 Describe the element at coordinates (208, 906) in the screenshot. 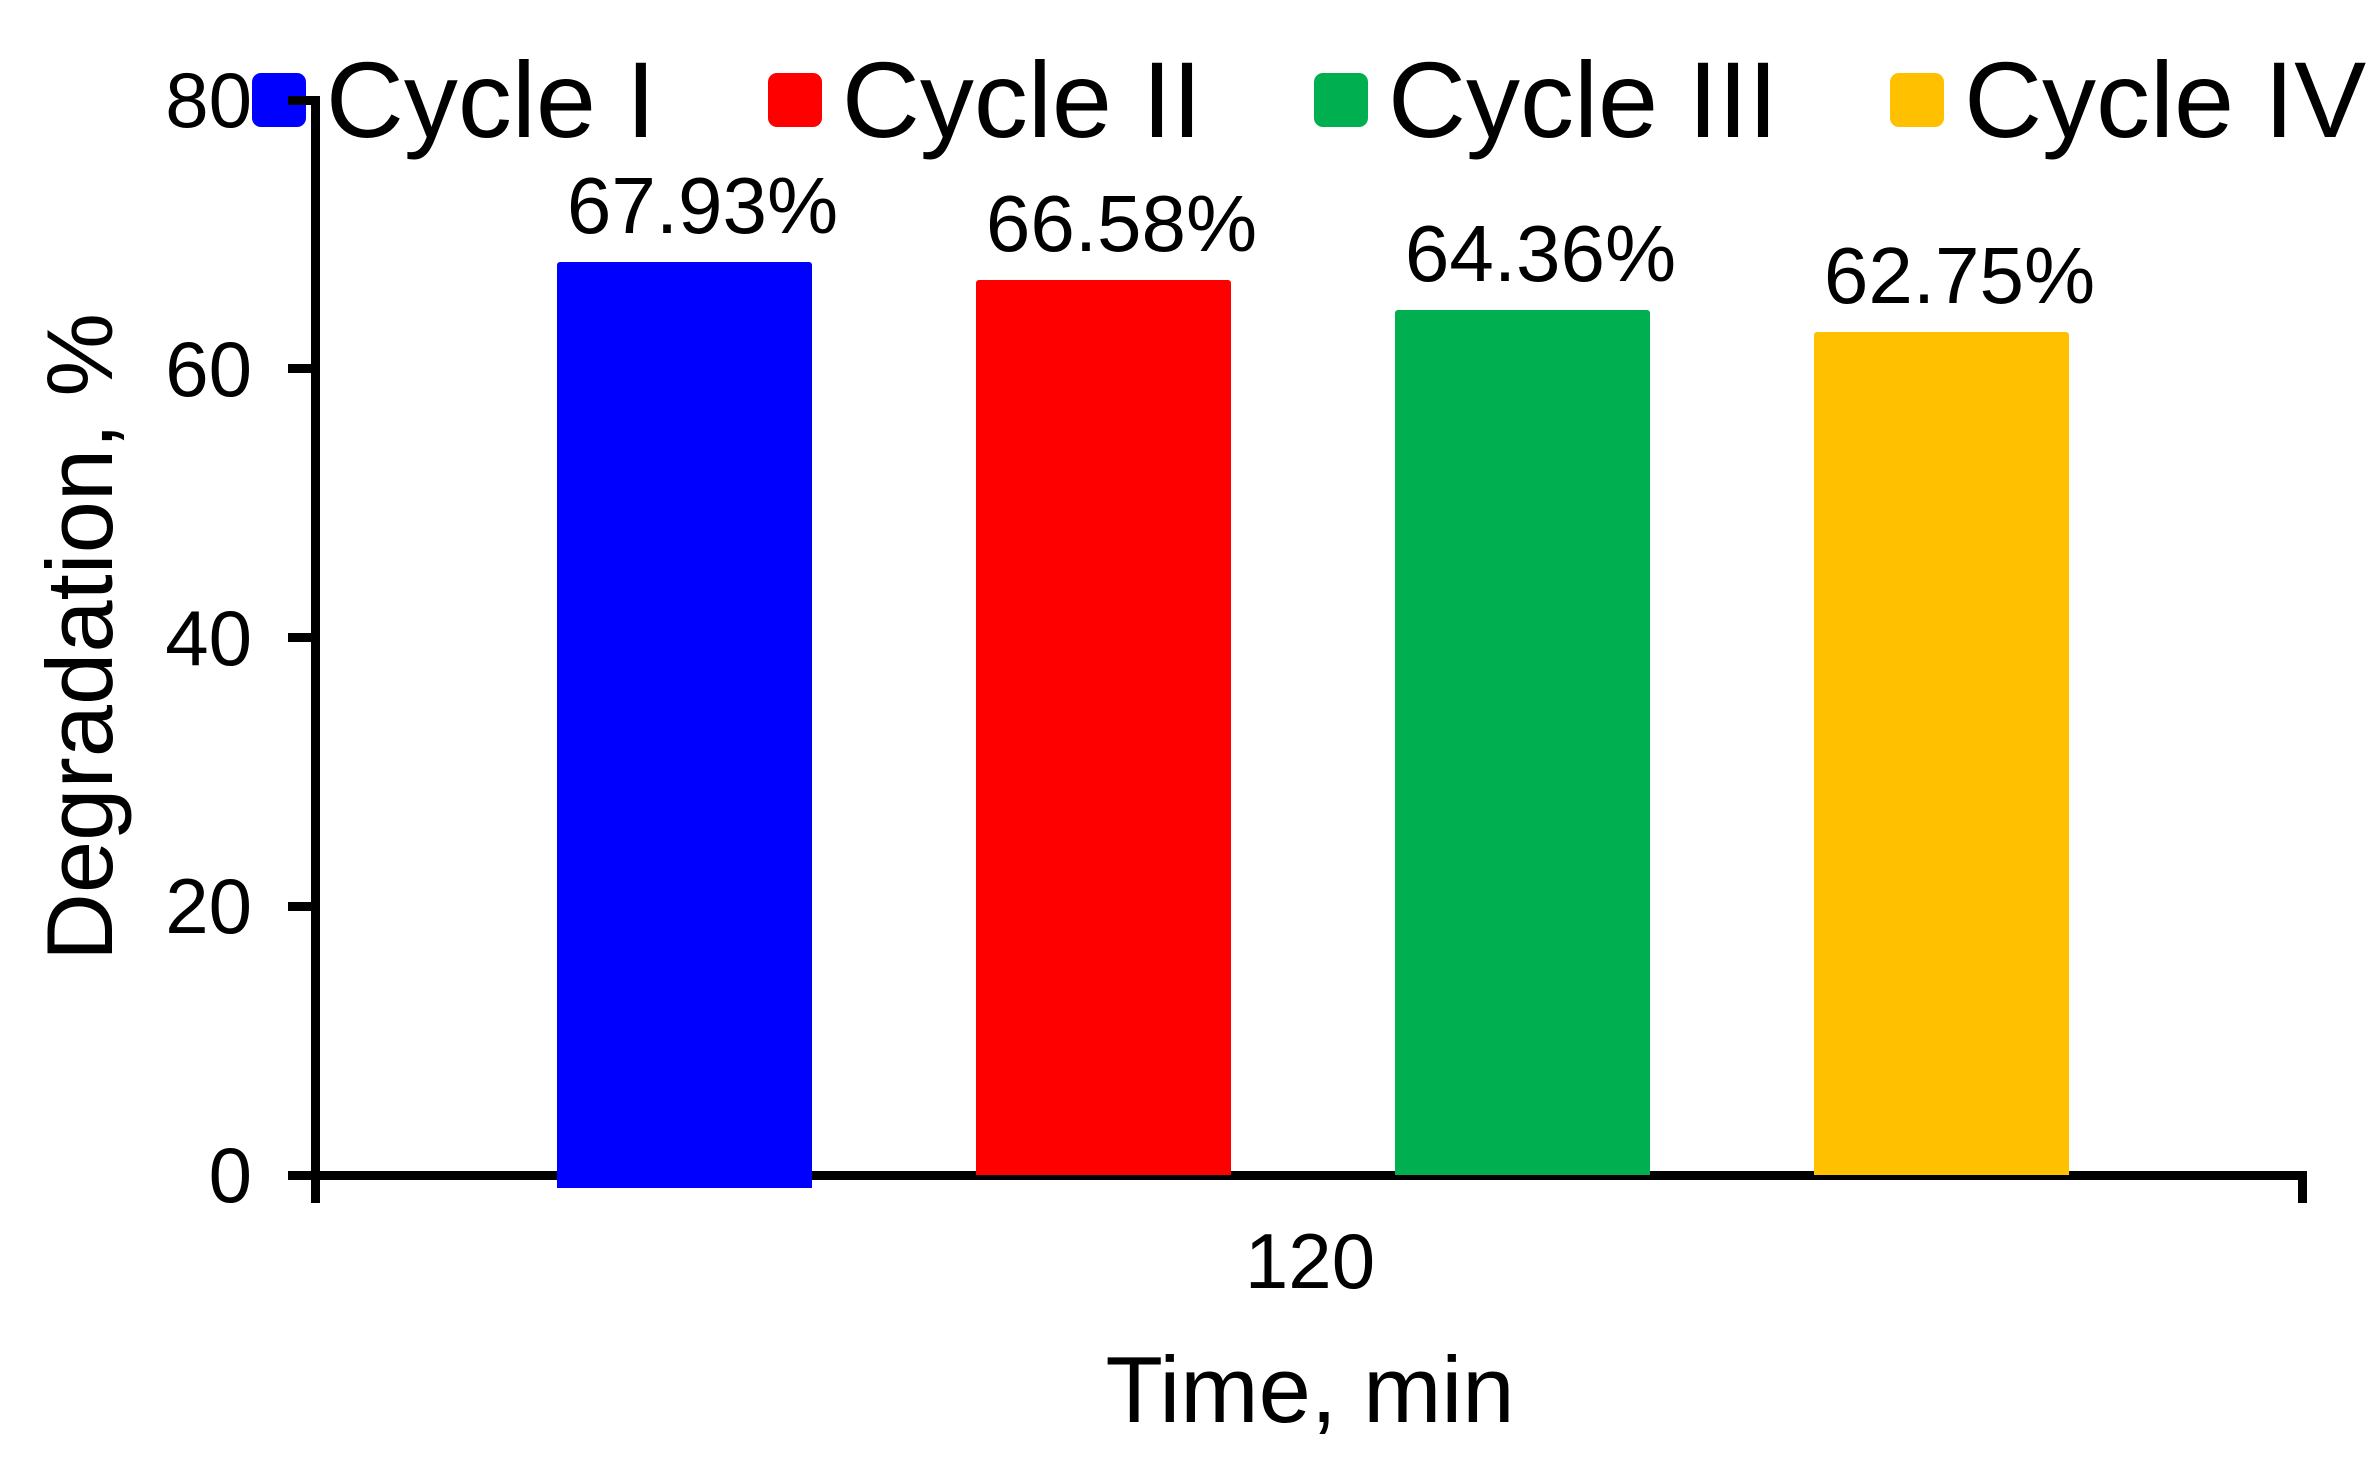

I see `y-tick-label: 20` at that location.